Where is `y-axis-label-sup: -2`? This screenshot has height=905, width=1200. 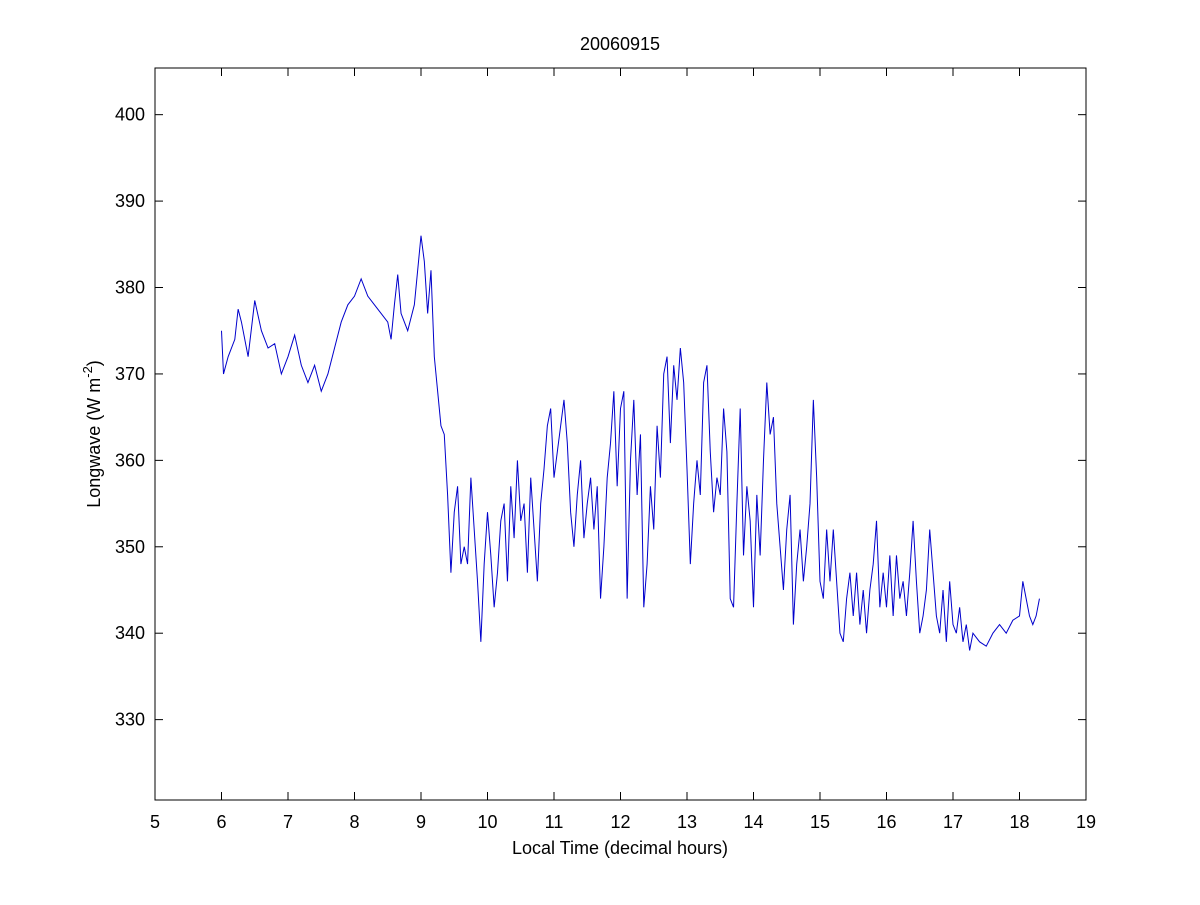 y-axis-label-sup: -2 is located at coordinates (87, 372).